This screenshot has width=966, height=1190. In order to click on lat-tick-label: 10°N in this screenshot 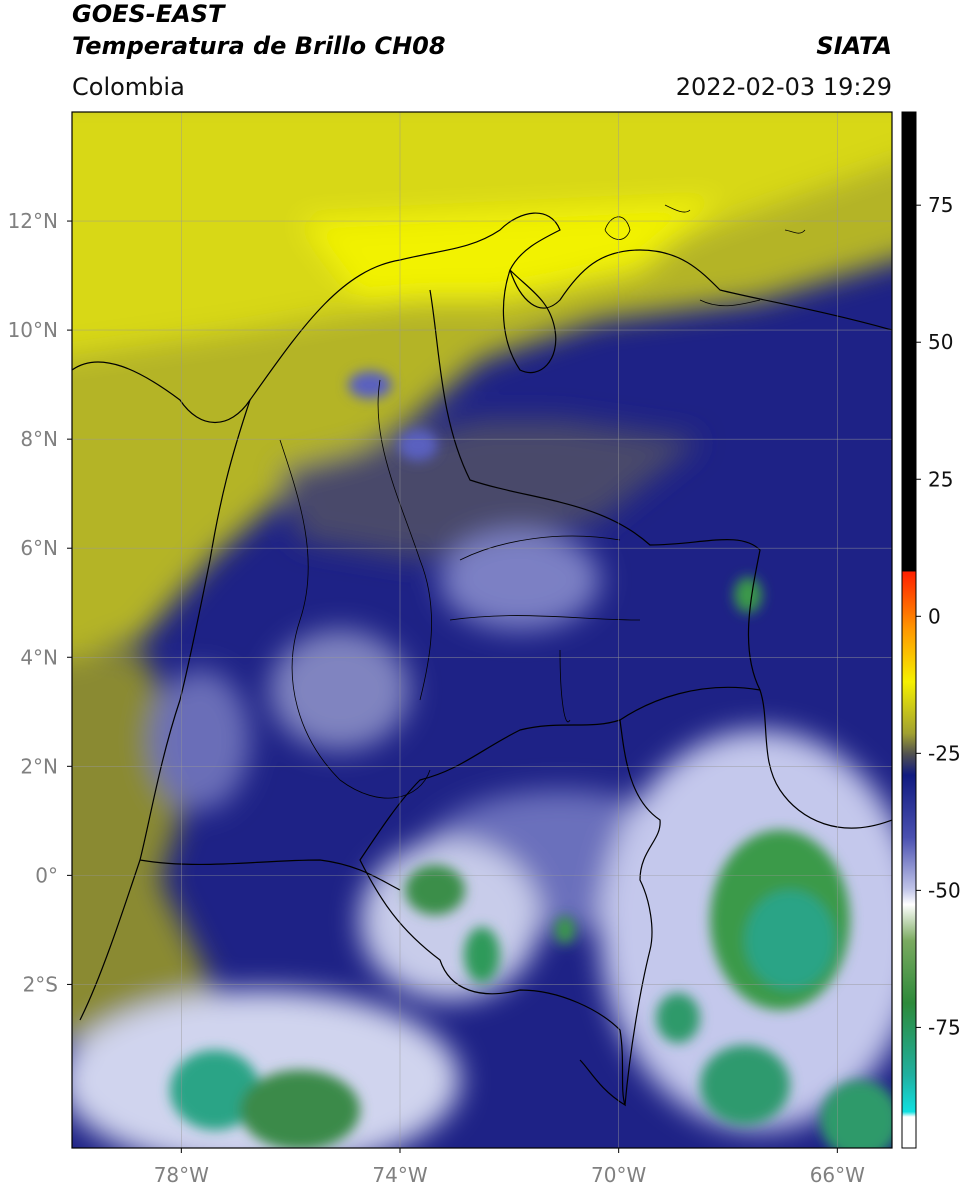, I will do `click(33, 330)`.